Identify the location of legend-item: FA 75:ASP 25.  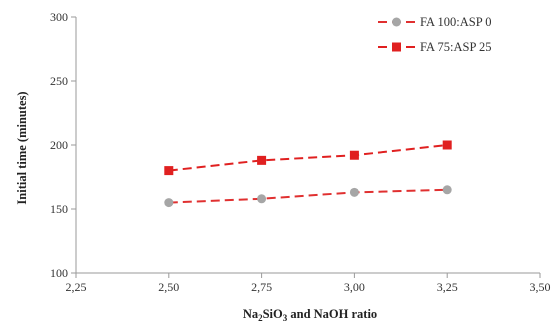
(435, 47).